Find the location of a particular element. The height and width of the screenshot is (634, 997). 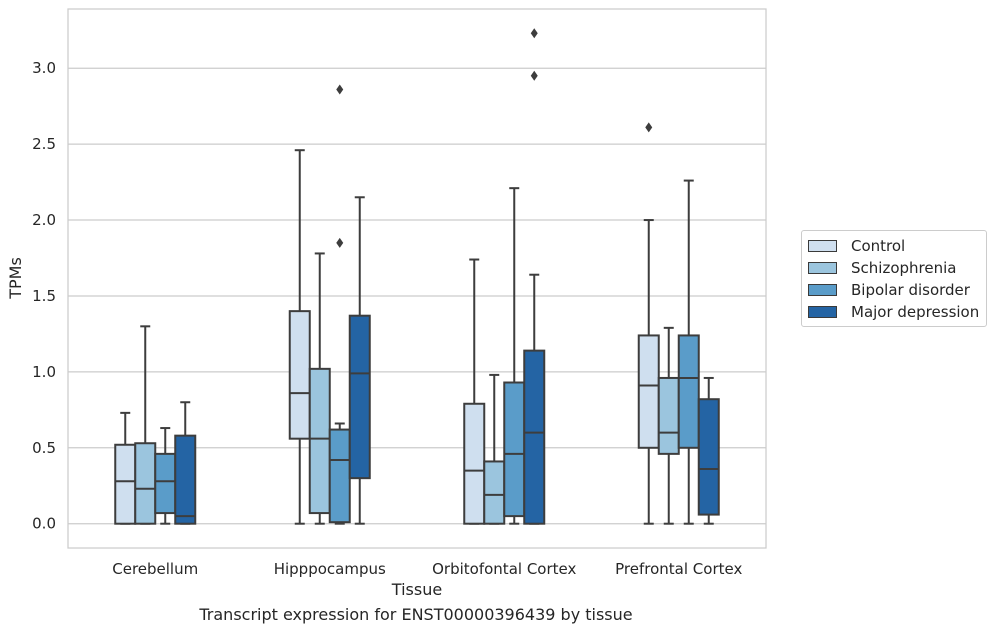

legend-label-control: Control is located at coordinates (878, 246).